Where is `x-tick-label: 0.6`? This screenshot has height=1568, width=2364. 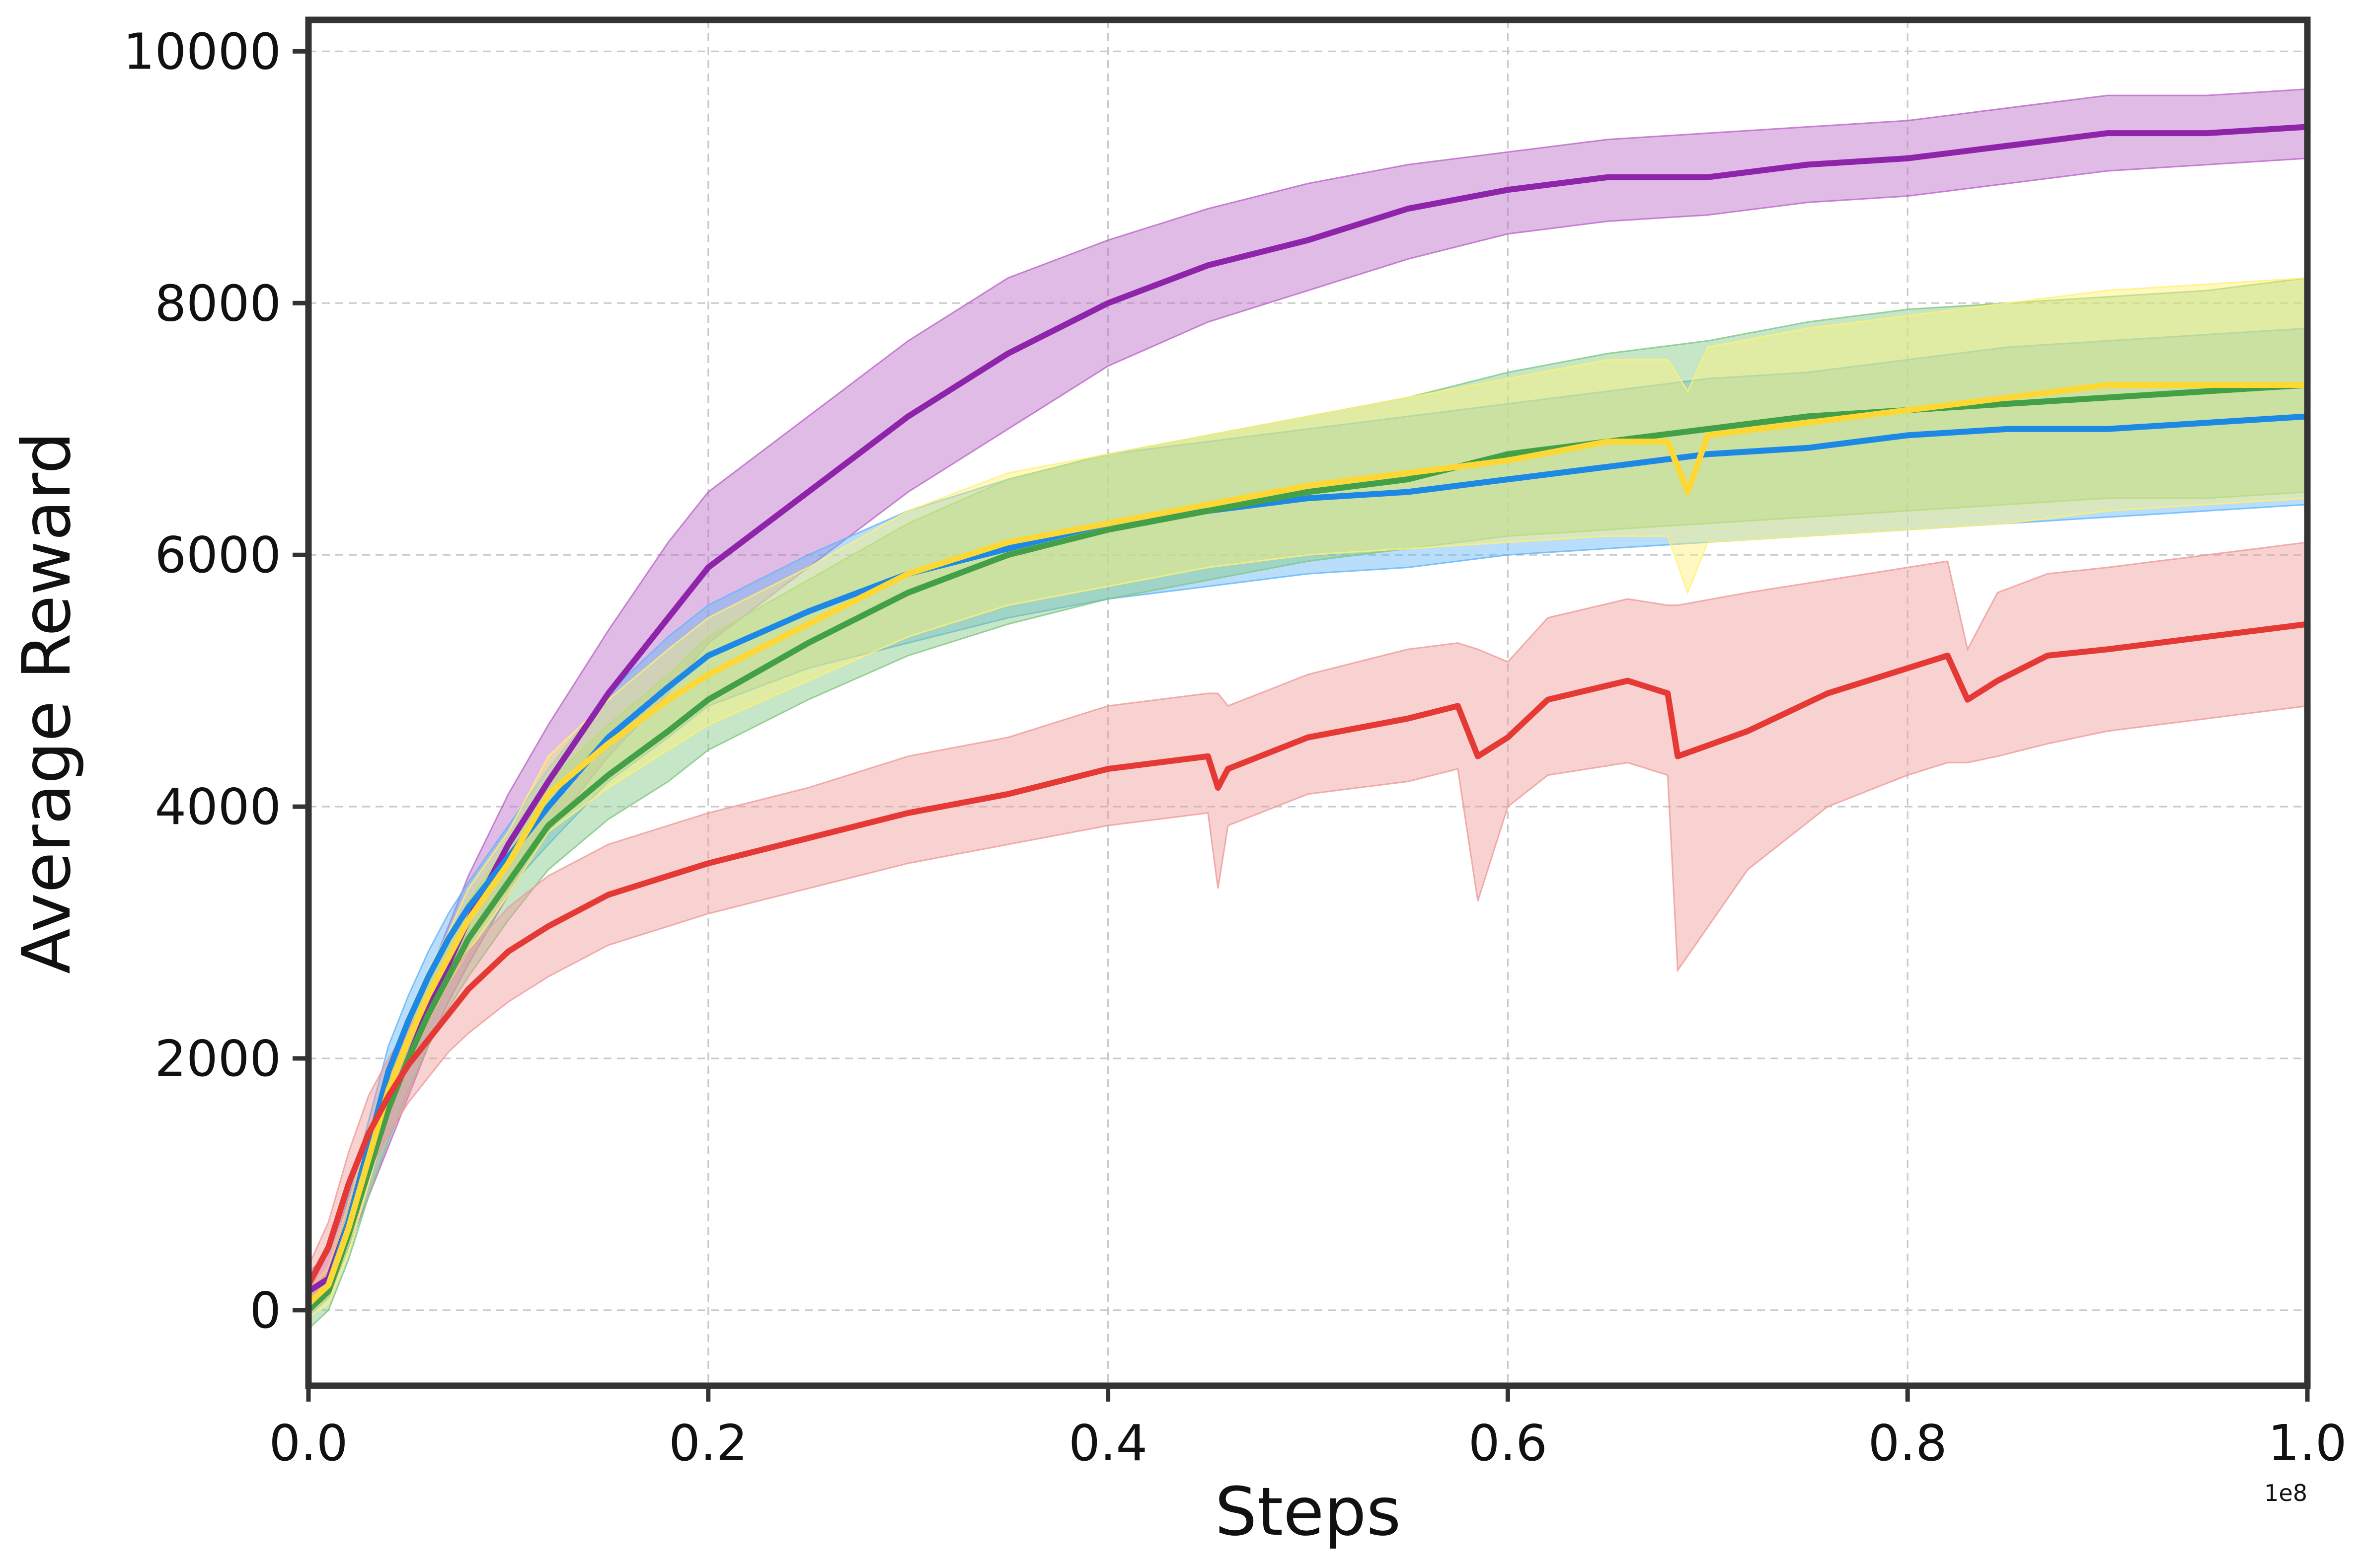
x-tick-label: 0.6 is located at coordinates (1507, 1443).